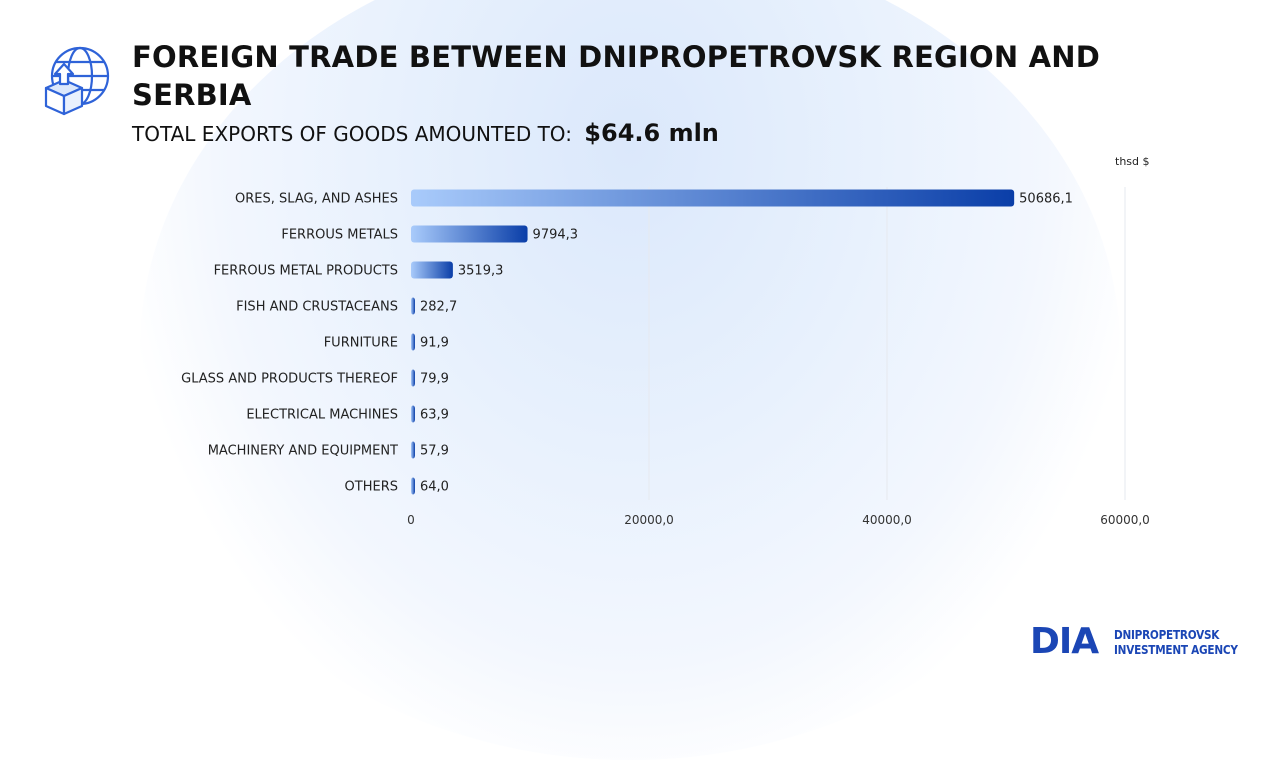 Image resolution: width=1280 pixels, height=760 pixels. I want to click on category-label: FISH AND CRUSTACEANS, so click(317, 307).